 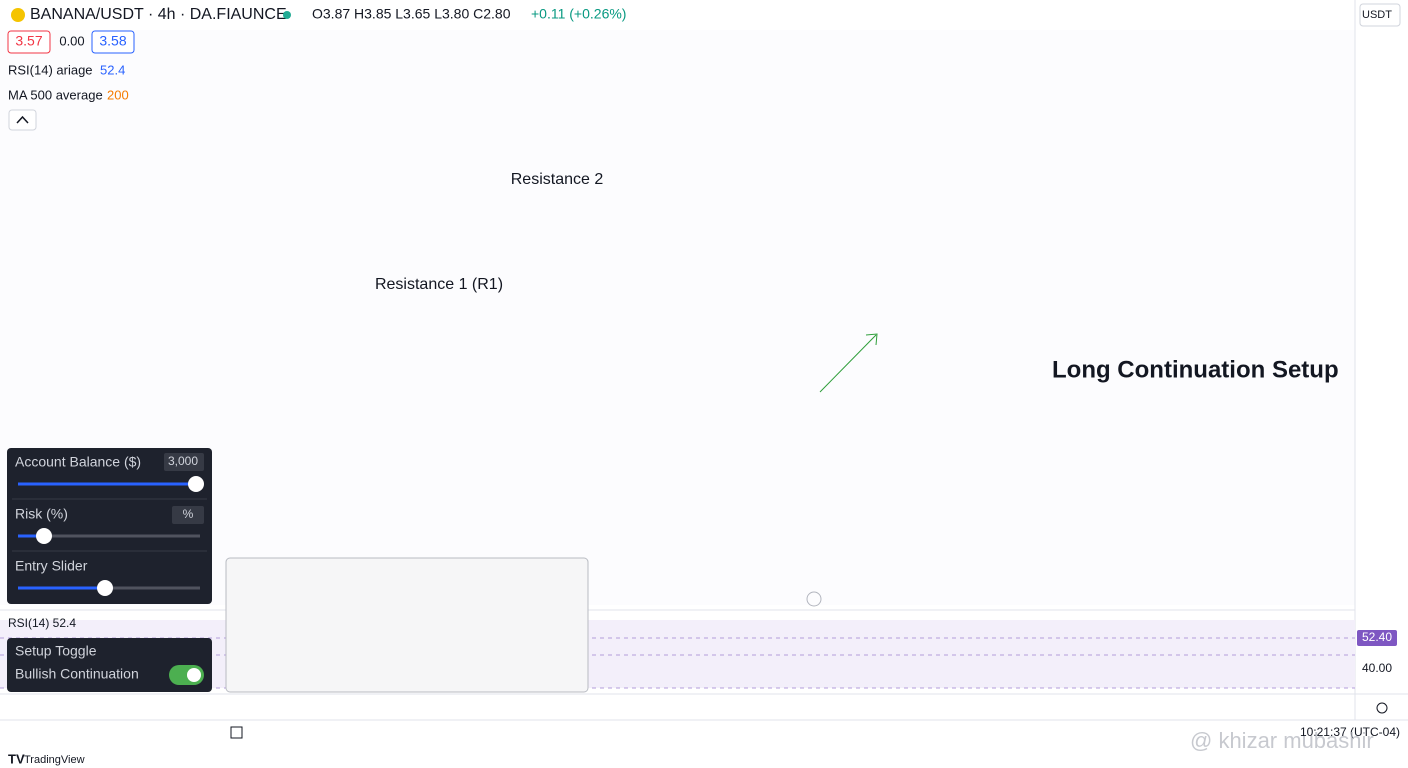 What do you see at coordinates (814, 599) in the screenshot?
I see `alert-icon` at bounding box center [814, 599].